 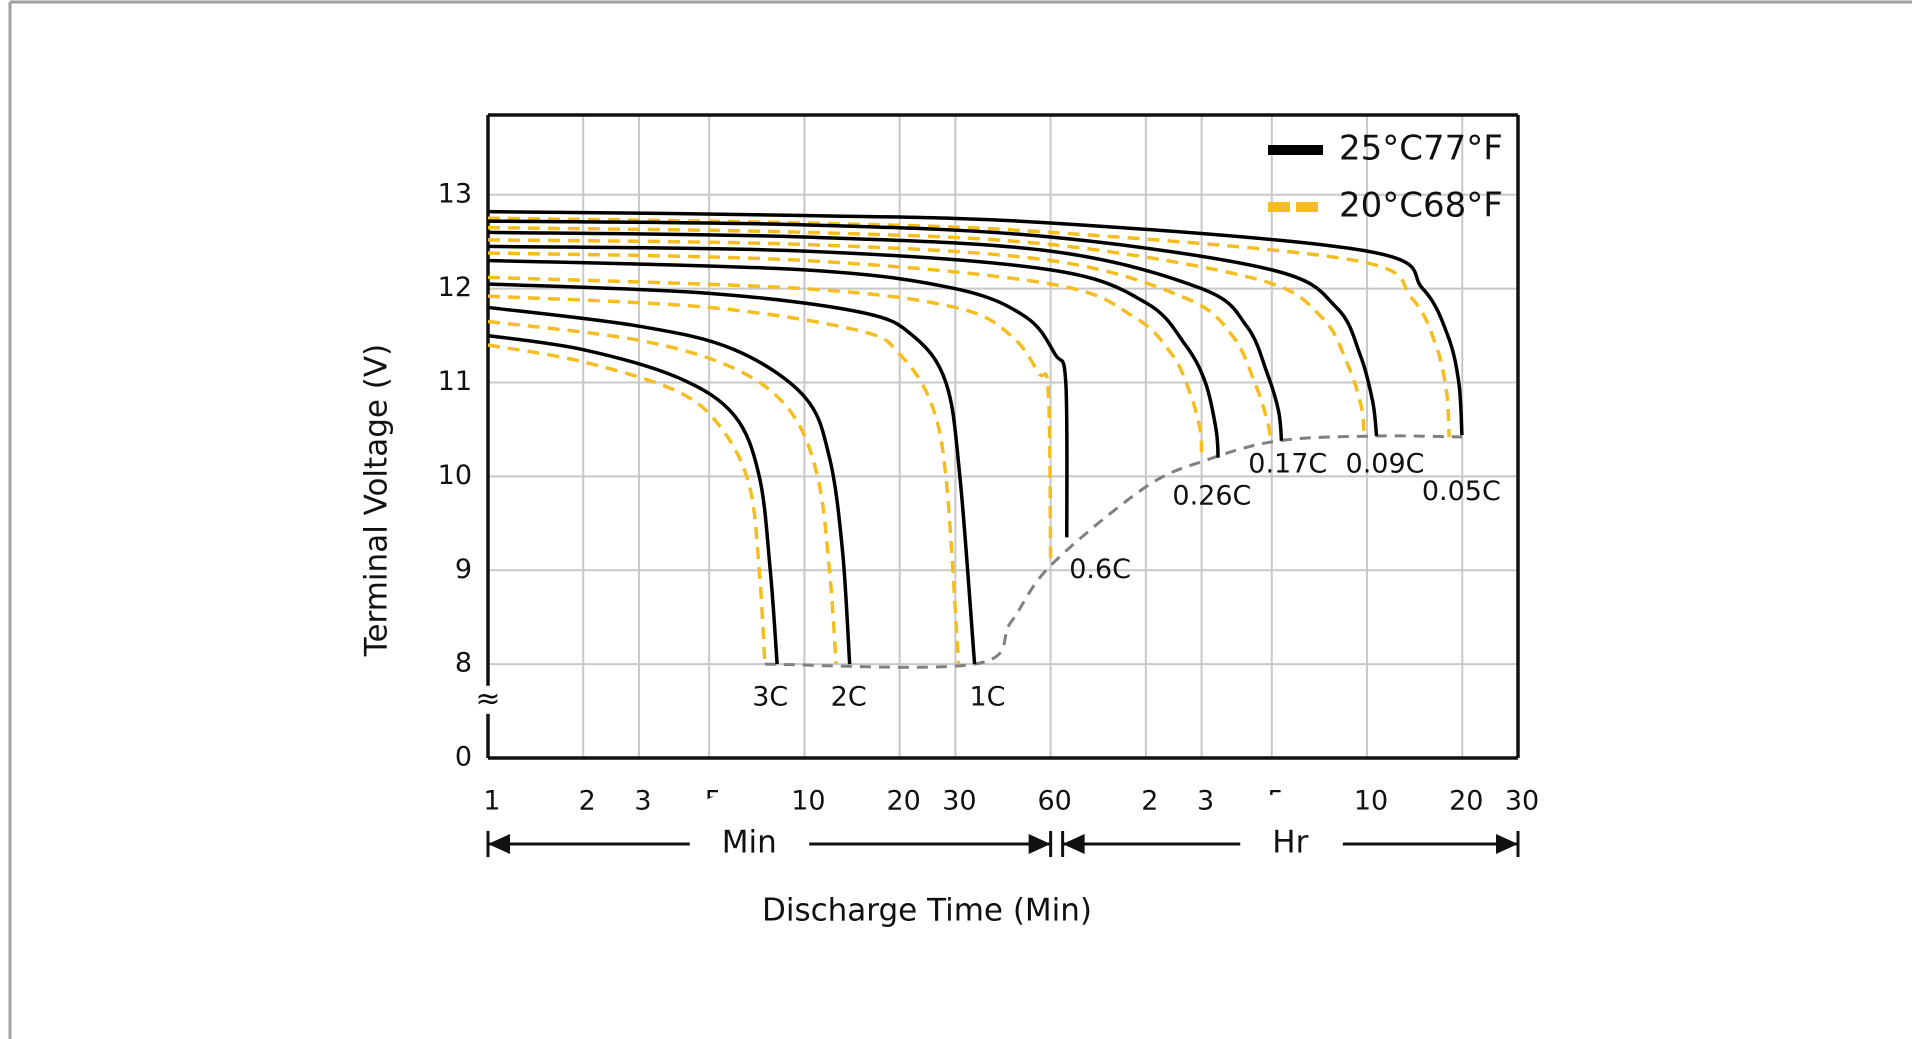 What do you see at coordinates (463, 569) in the screenshot?
I see `y-tick-label: 9` at bounding box center [463, 569].